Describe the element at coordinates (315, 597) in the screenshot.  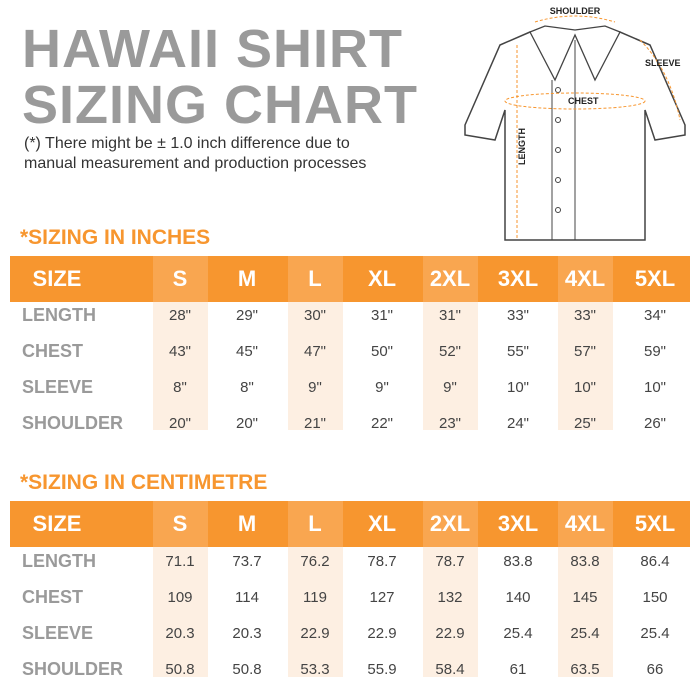
I see `cell-value: 119` at that location.